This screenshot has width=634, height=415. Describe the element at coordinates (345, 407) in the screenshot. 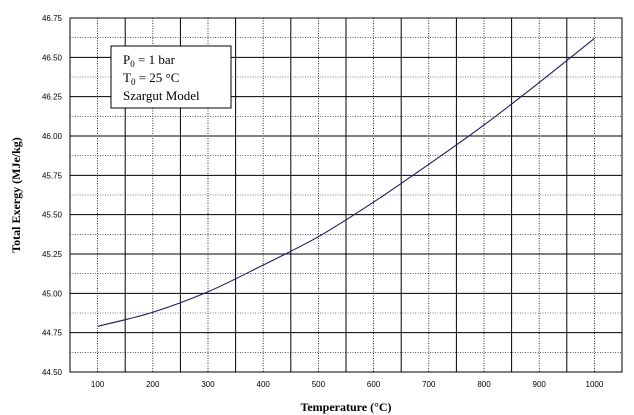

I see `x-axis-title: Temperature (°C)` at that location.